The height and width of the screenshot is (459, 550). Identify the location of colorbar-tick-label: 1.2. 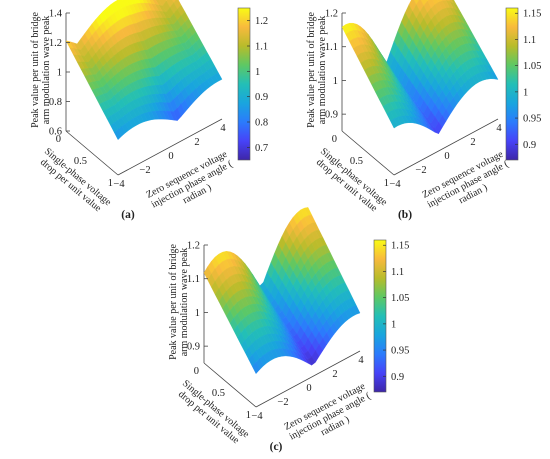
(261, 21).